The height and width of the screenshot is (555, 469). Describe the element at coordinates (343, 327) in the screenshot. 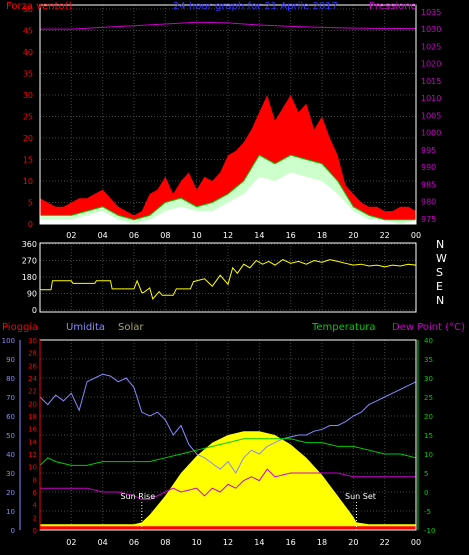

I see `legend-temperature: Temperatura` at that location.